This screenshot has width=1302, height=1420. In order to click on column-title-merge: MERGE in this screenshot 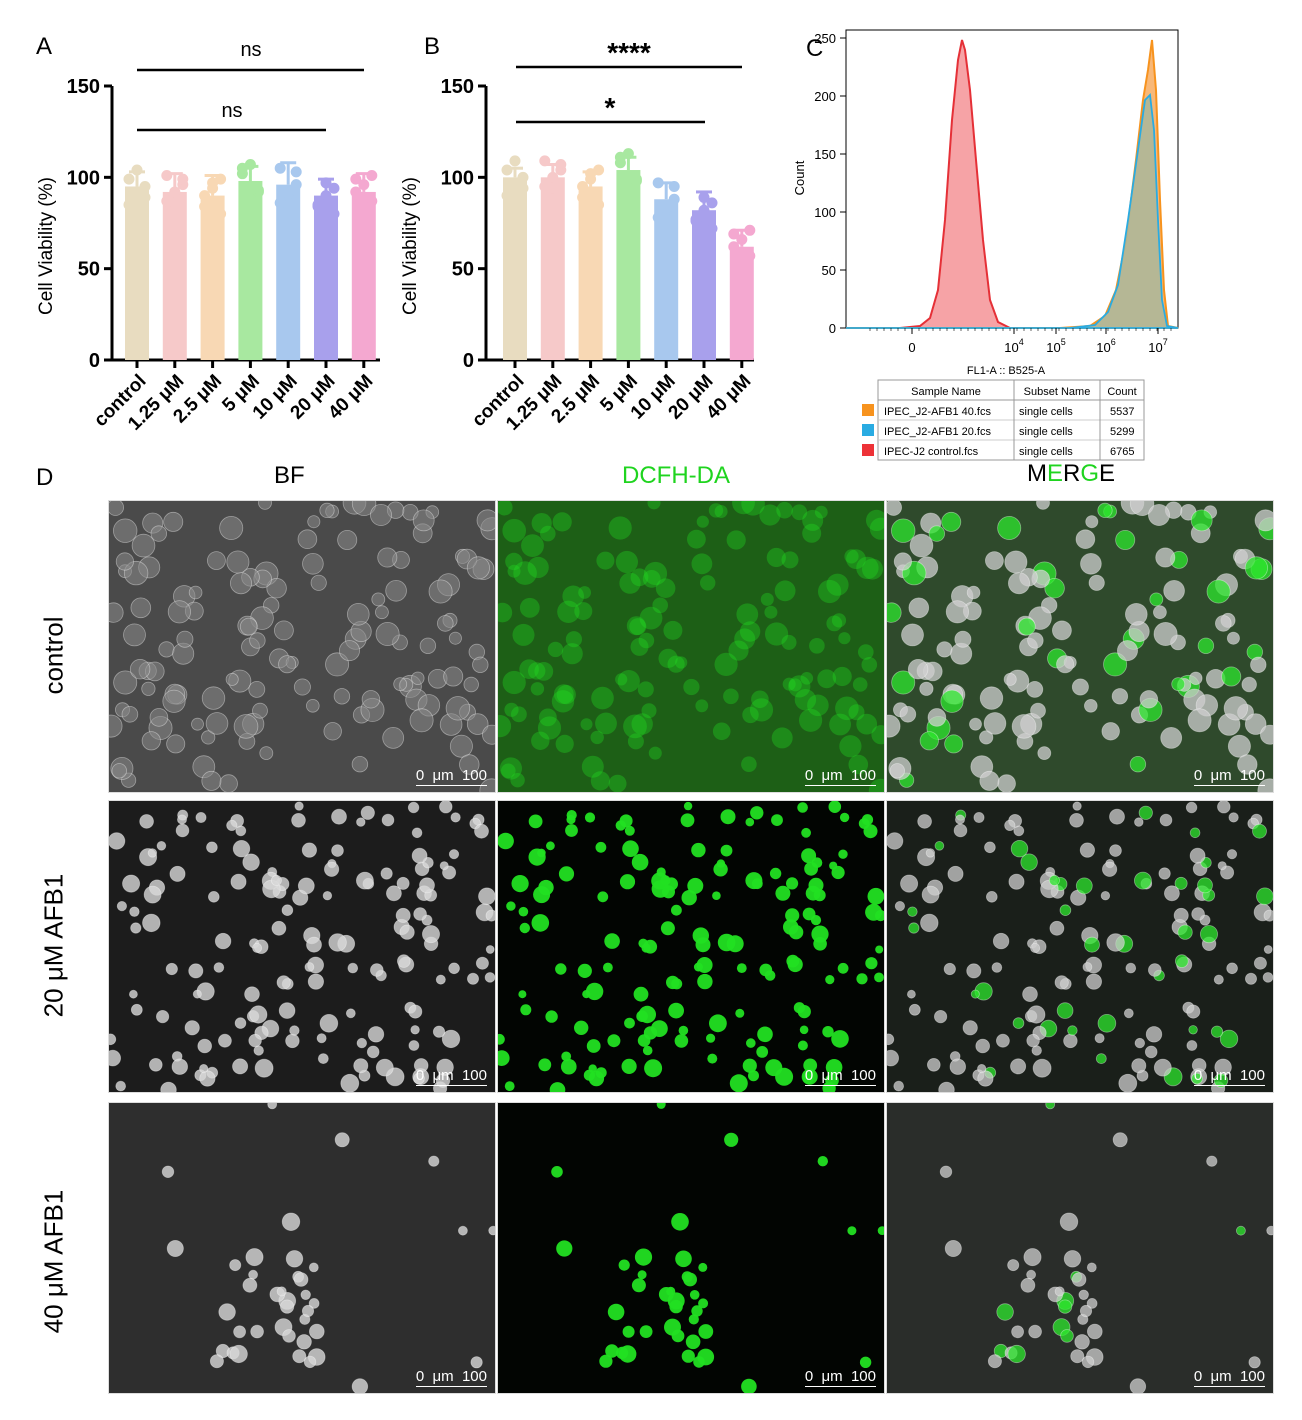, I will do `click(1071, 474)`.